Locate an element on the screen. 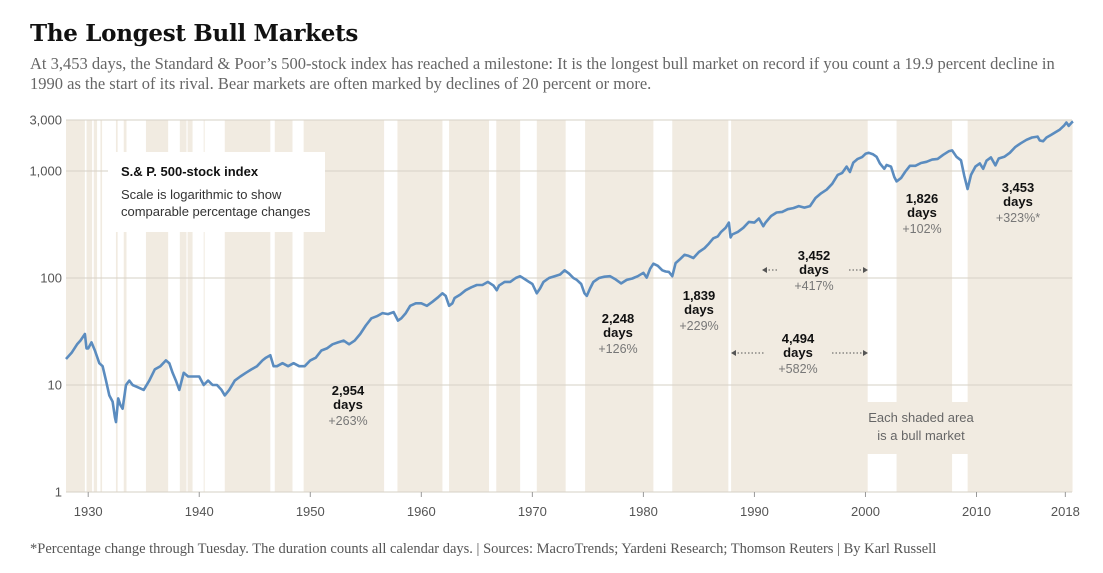 The height and width of the screenshot is (573, 1103). x-tick-label: 2018 is located at coordinates (1065, 511).